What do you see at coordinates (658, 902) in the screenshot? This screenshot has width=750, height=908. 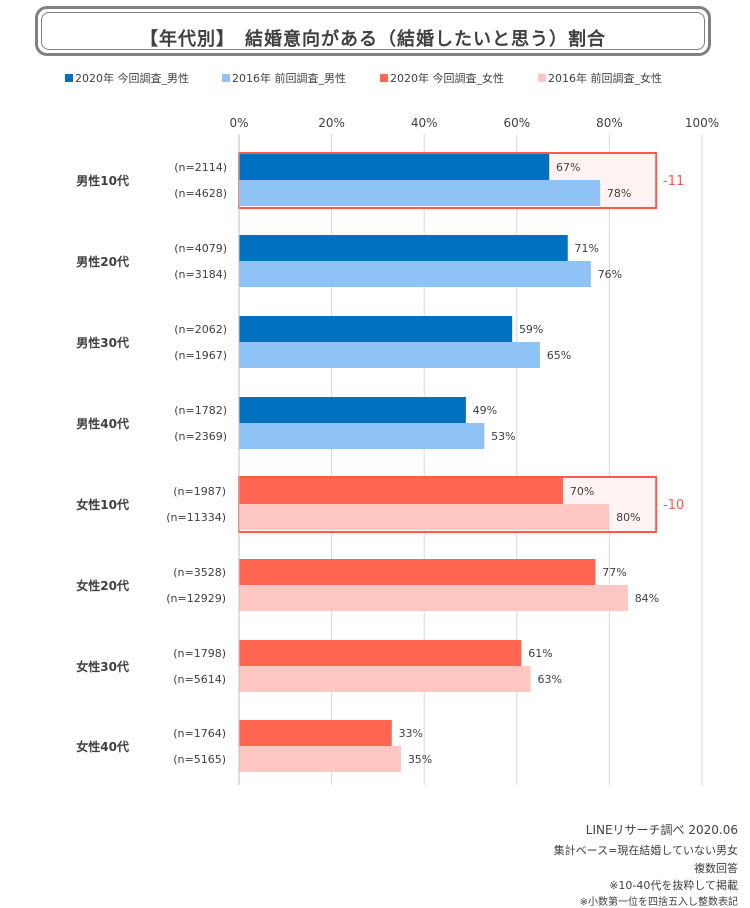 I see `rounding-note: ※小数第一位を四捨五入し整数表記` at bounding box center [658, 902].